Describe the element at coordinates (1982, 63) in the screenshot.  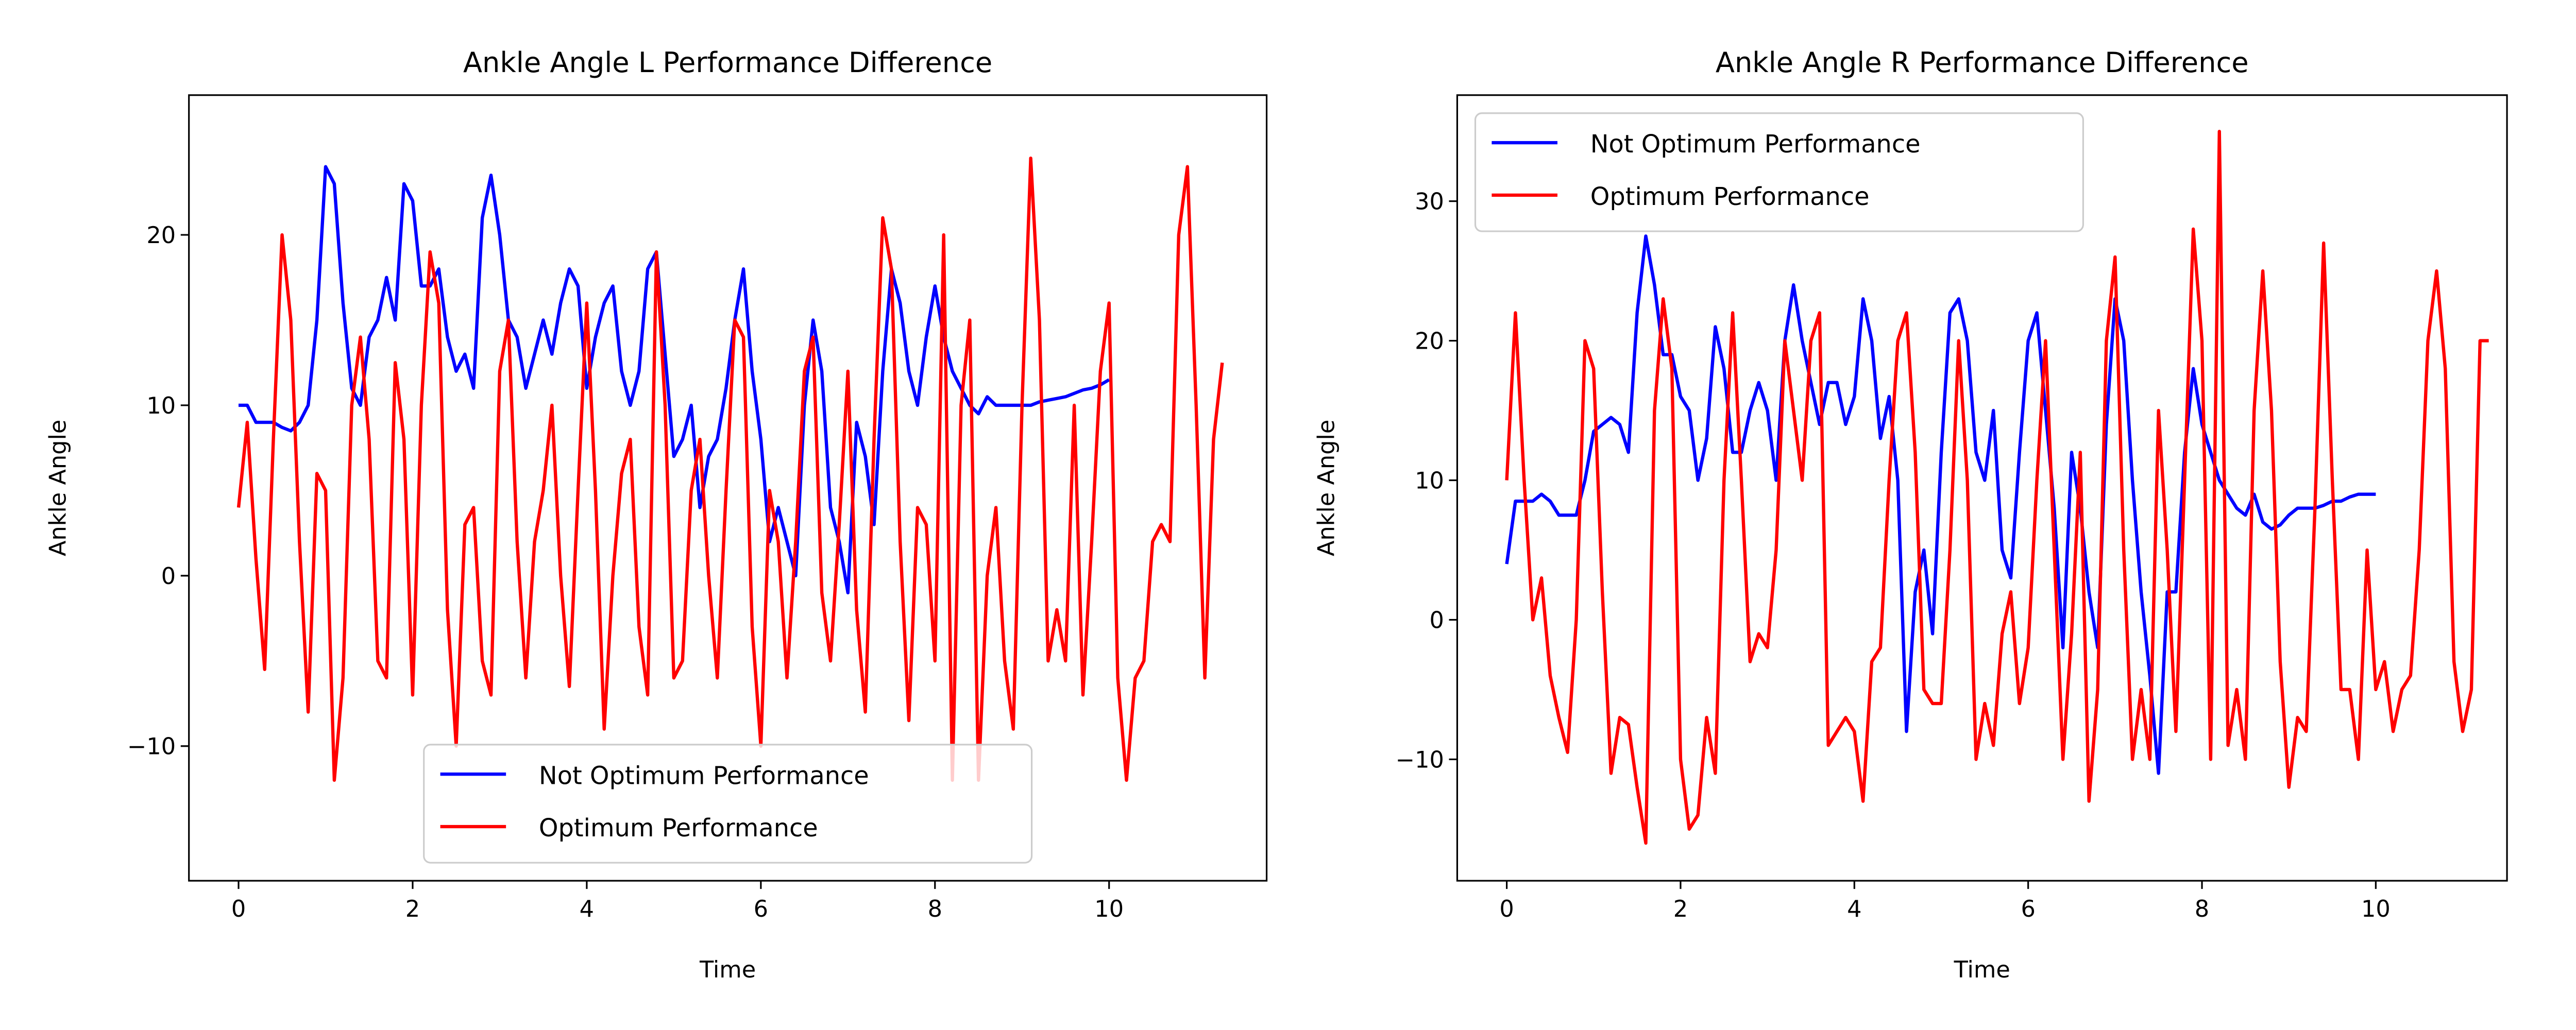
I see `chart-title: Ankle Angle R Performance Difference` at that location.